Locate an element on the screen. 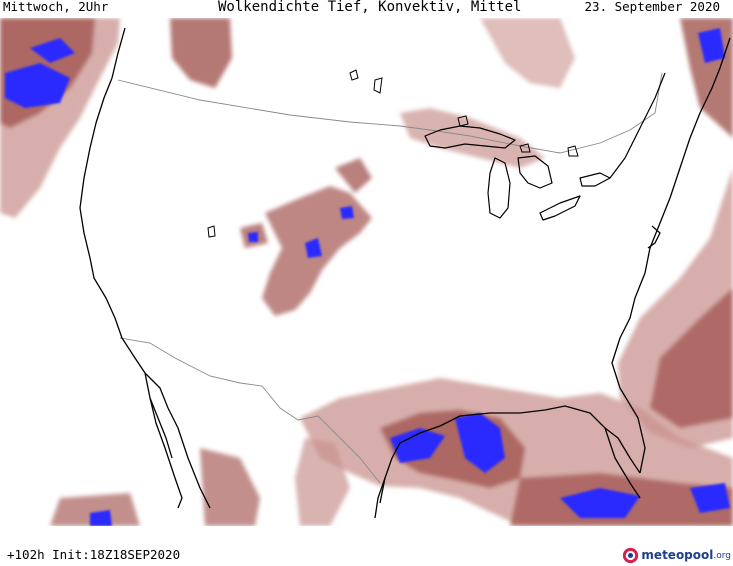 This screenshot has height=566, width=733. st-lawrence is located at coordinates (637, 125).